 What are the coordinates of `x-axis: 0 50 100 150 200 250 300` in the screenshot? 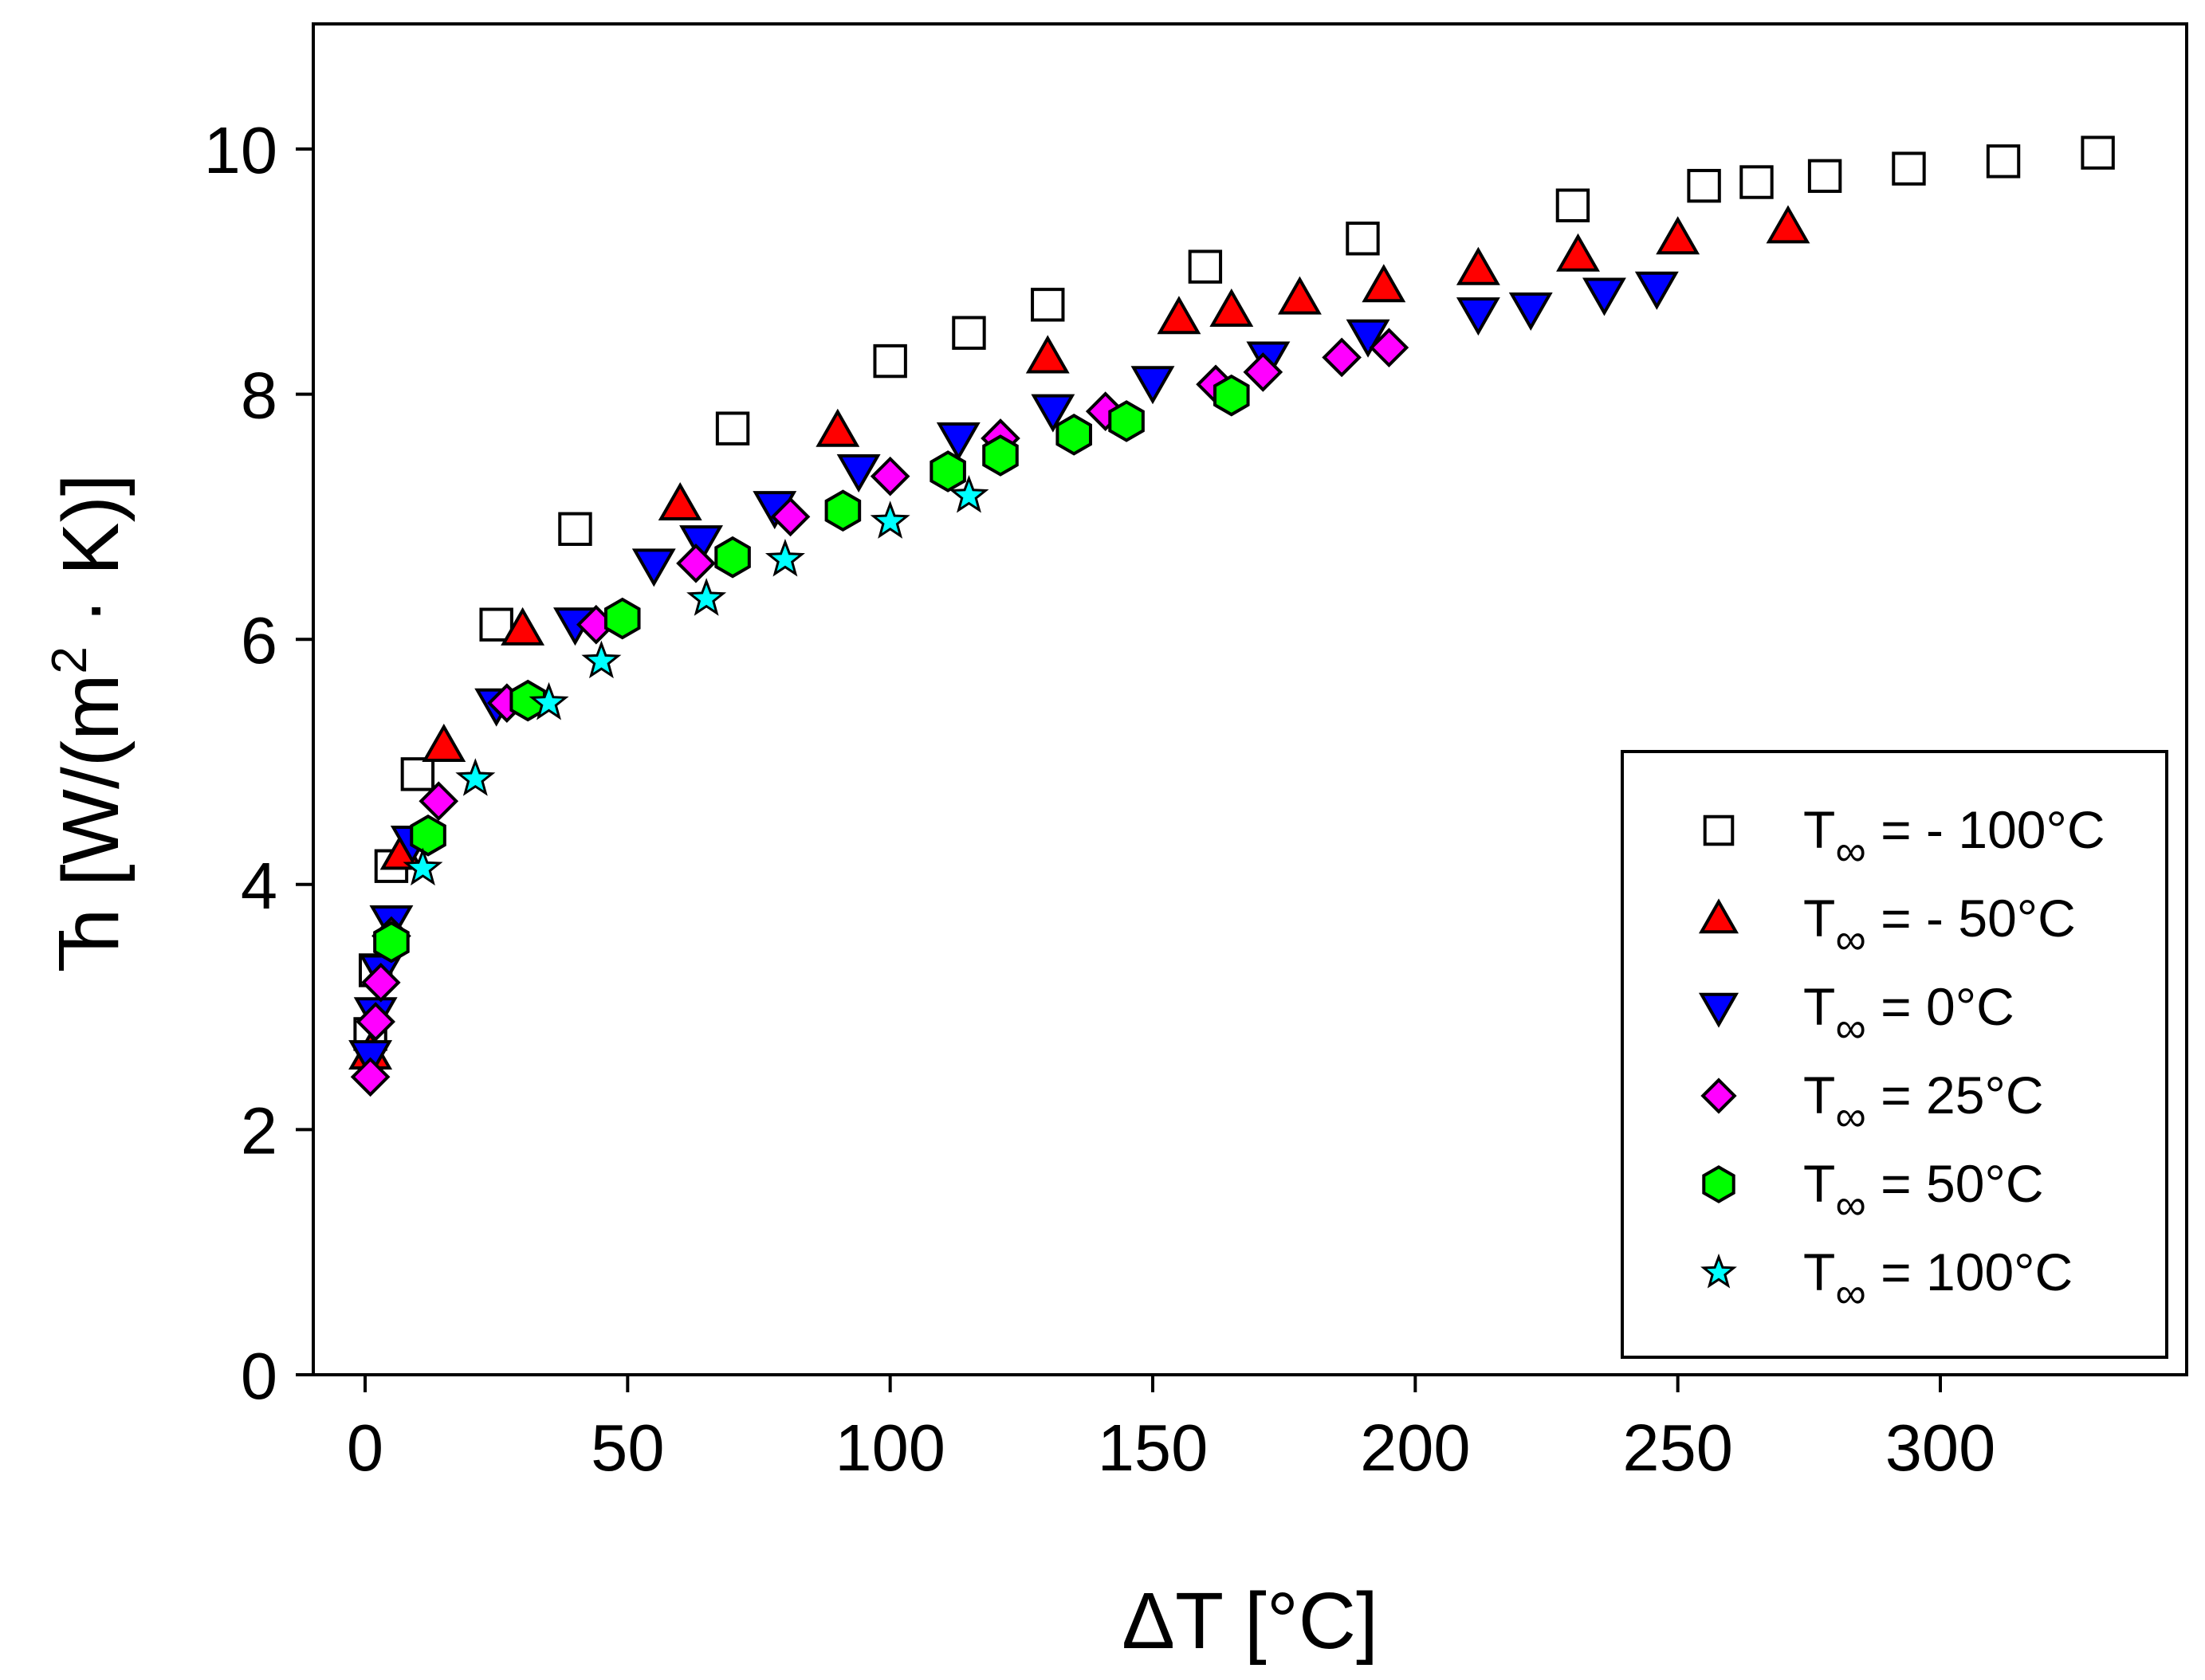 It's located at (1171, 1430).